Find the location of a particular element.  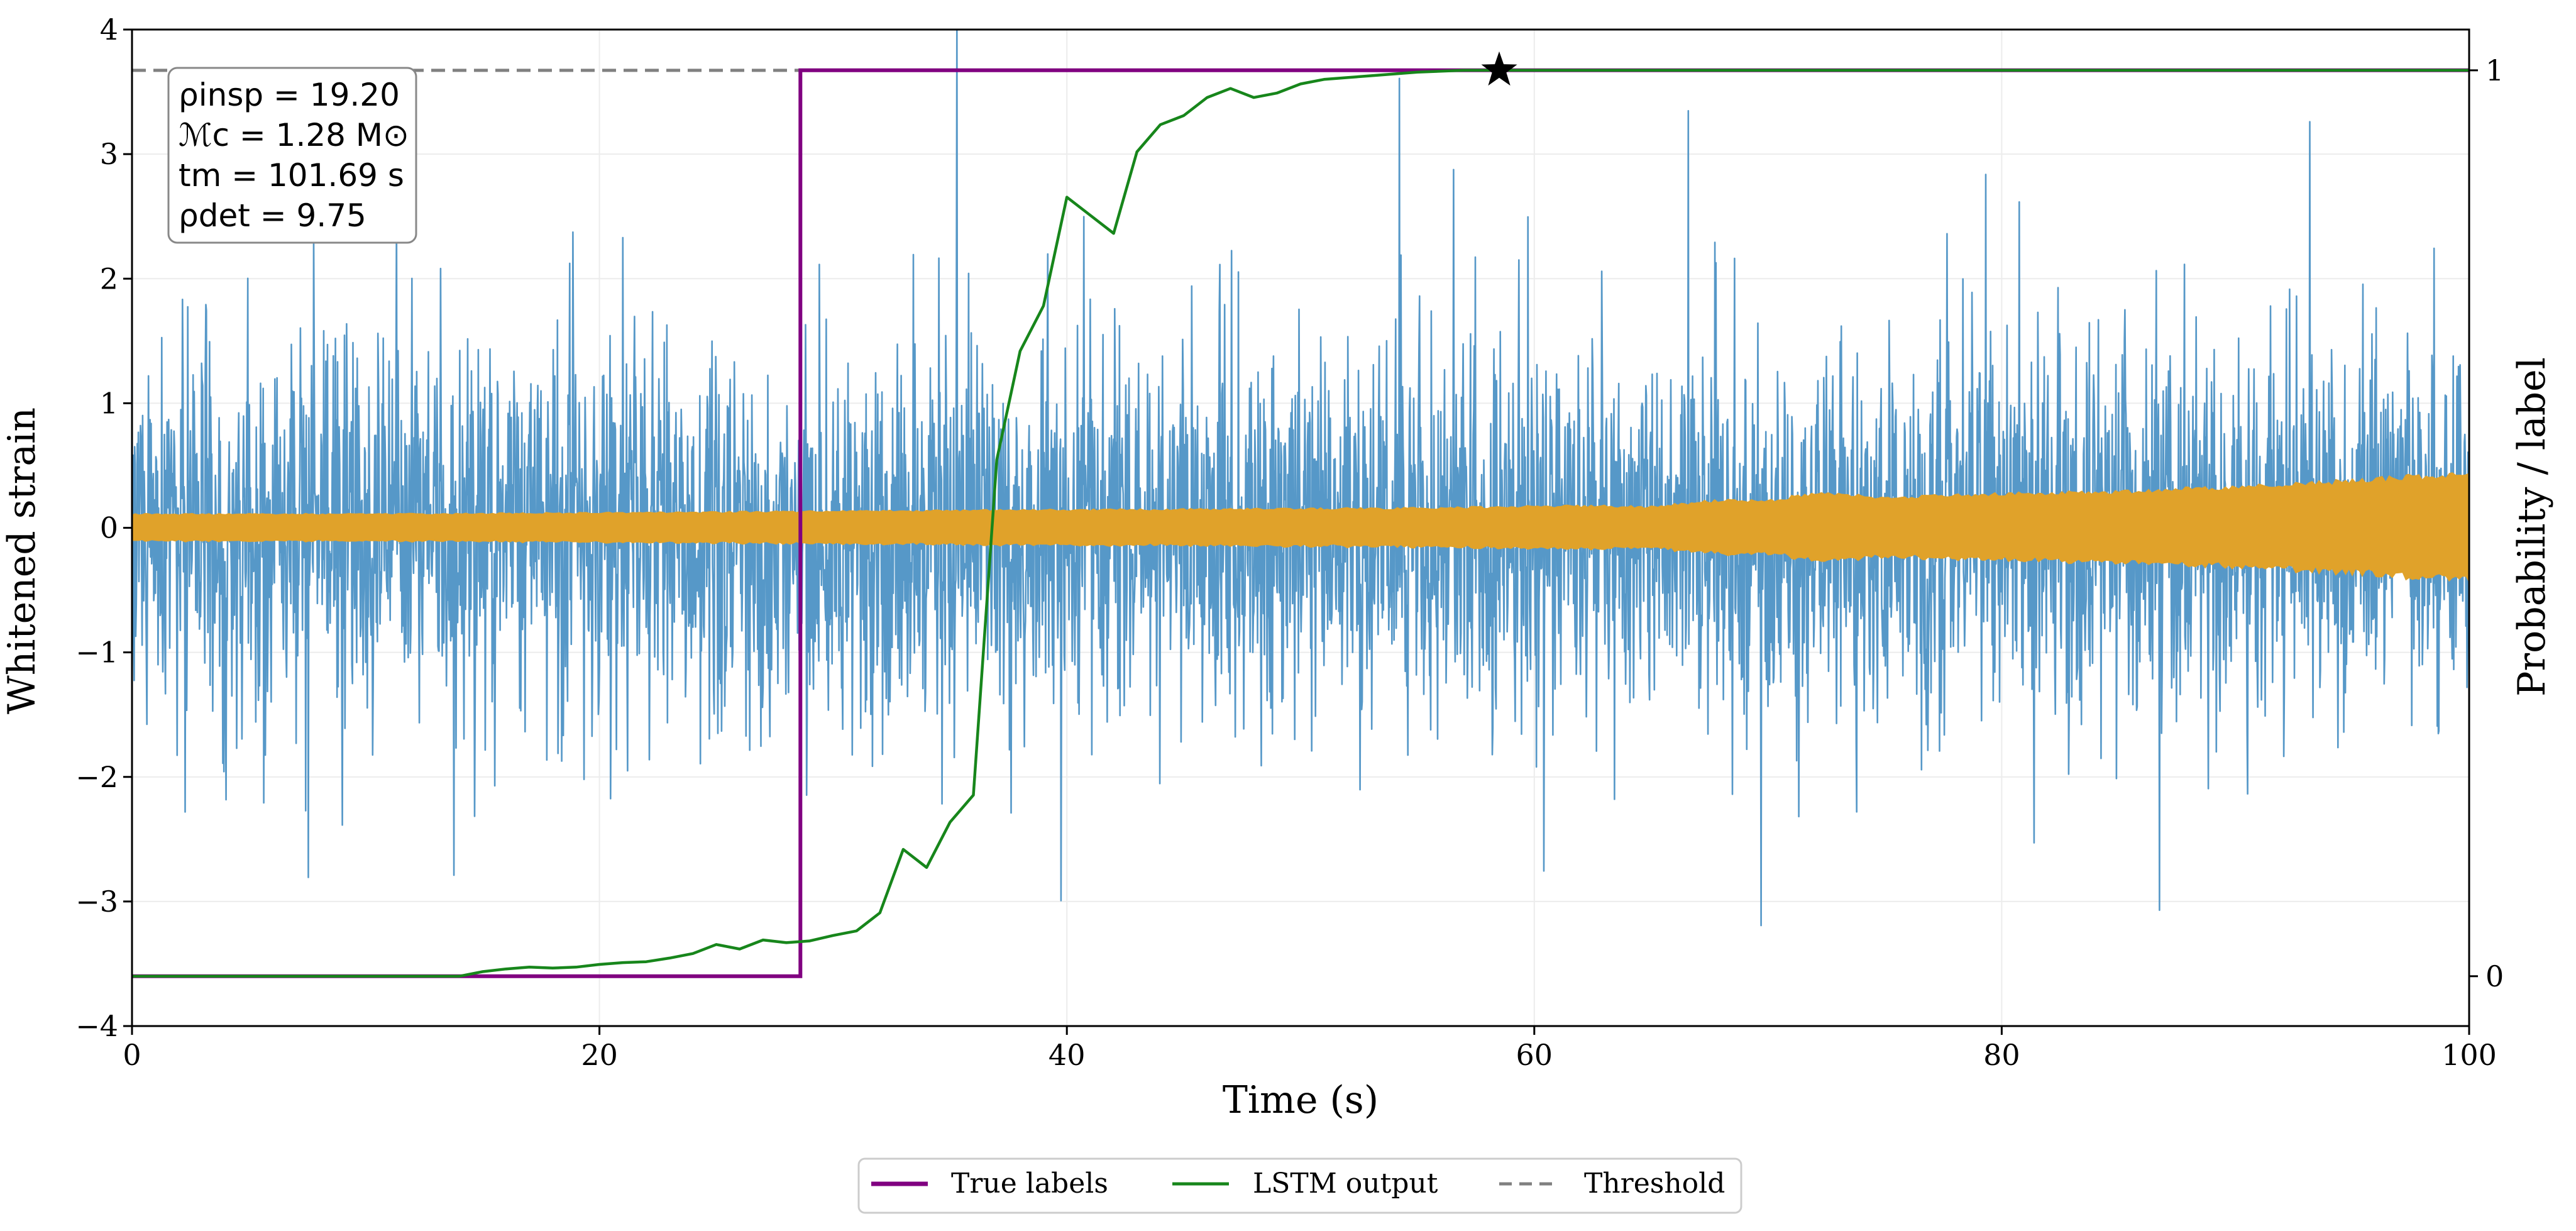

x-tick-label: 80 is located at coordinates (2002, 1055).